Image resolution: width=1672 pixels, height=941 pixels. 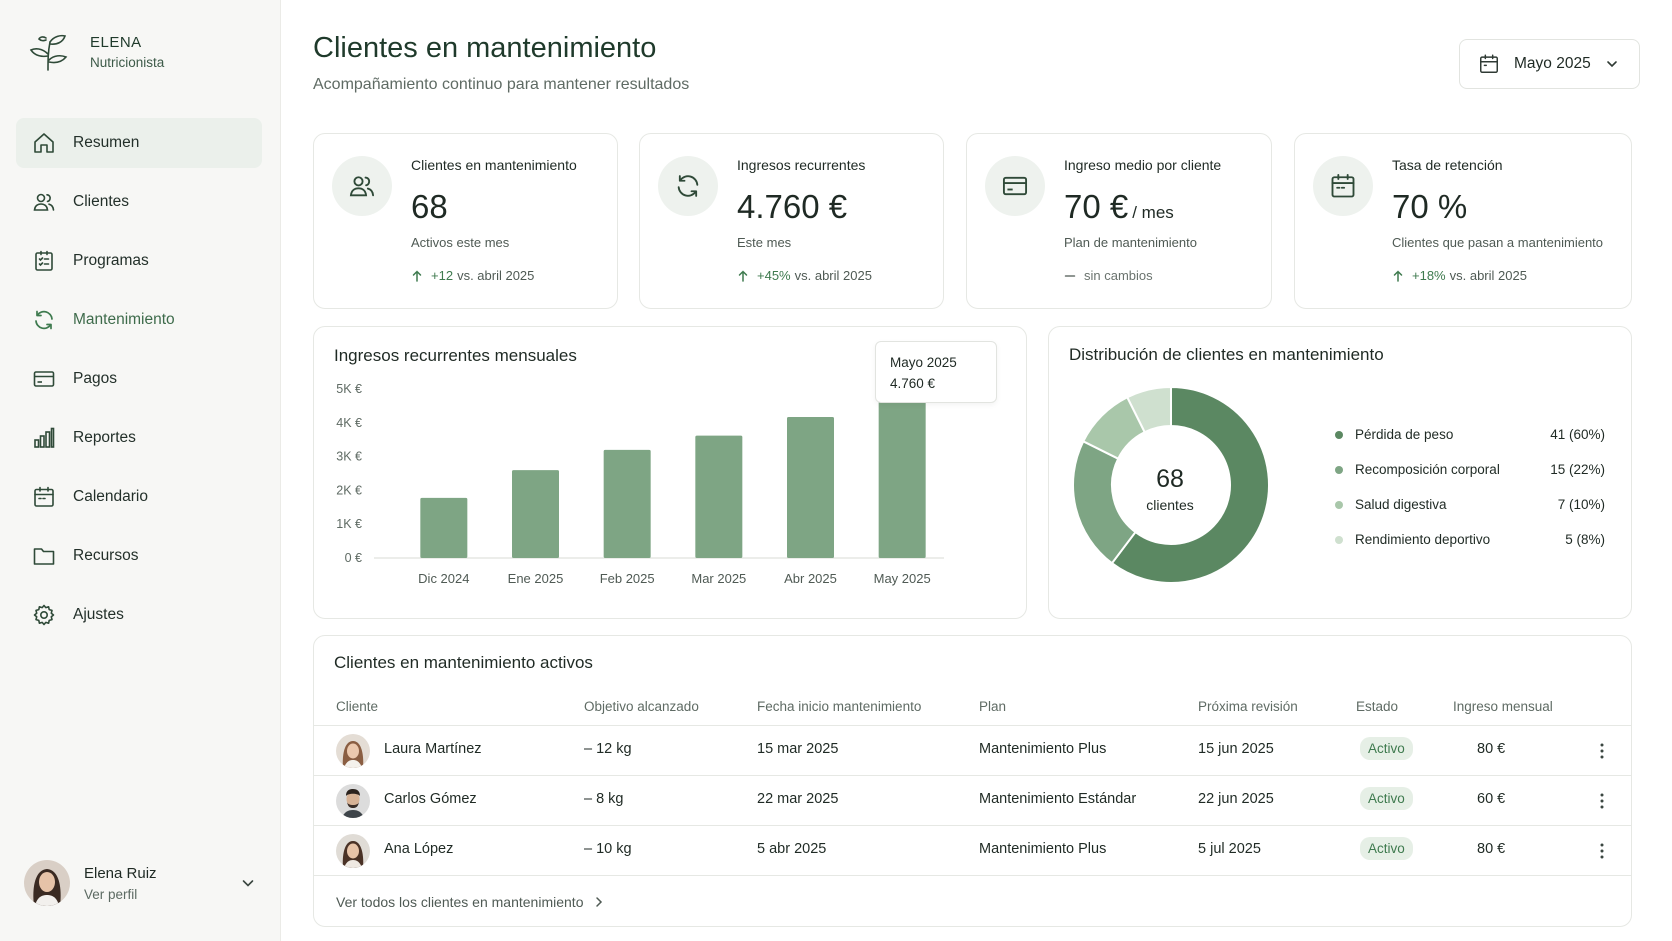 What do you see at coordinates (1447, 165) in the screenshot?
I see `kpi-title: Tasa de retención` at bounding box center [1447, 165].